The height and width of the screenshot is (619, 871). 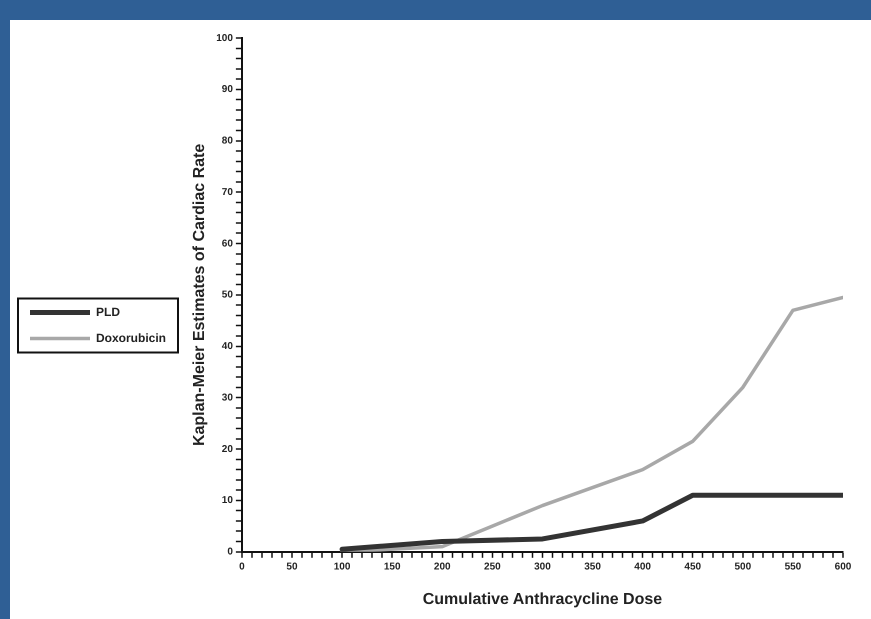 What do you see at coordinates (228, 90) in the screenshot?
I see `y-tick-label: 90` at bounding box center [228, 90].